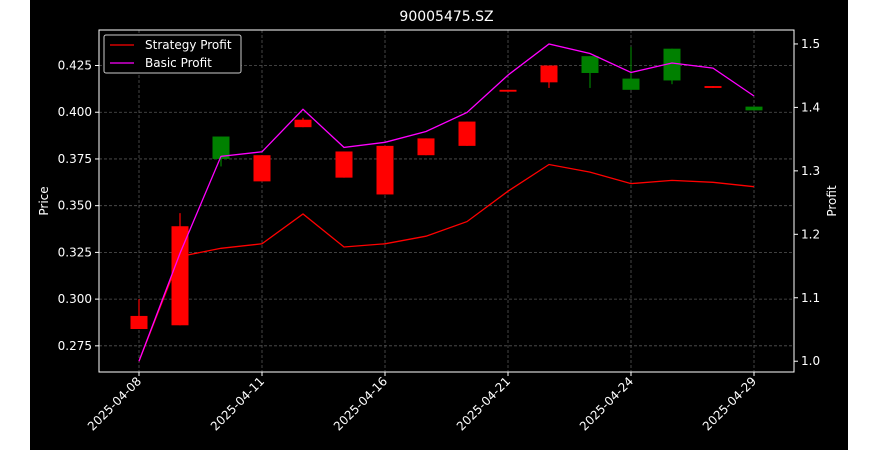  Describe the element at coordinates (75, 112) in the screenshot. I see `left-tick-label: 0.400` at that location.